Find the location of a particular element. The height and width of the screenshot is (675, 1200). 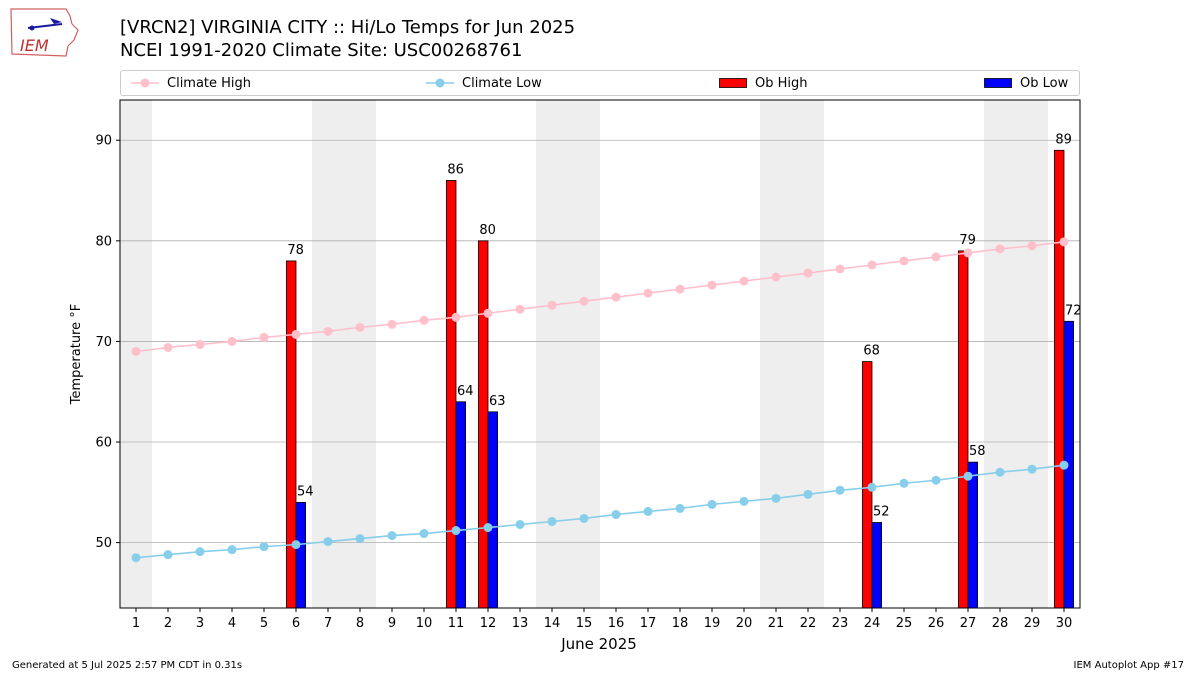

x-tick-label: 27 is located at coordinates (968, 623).